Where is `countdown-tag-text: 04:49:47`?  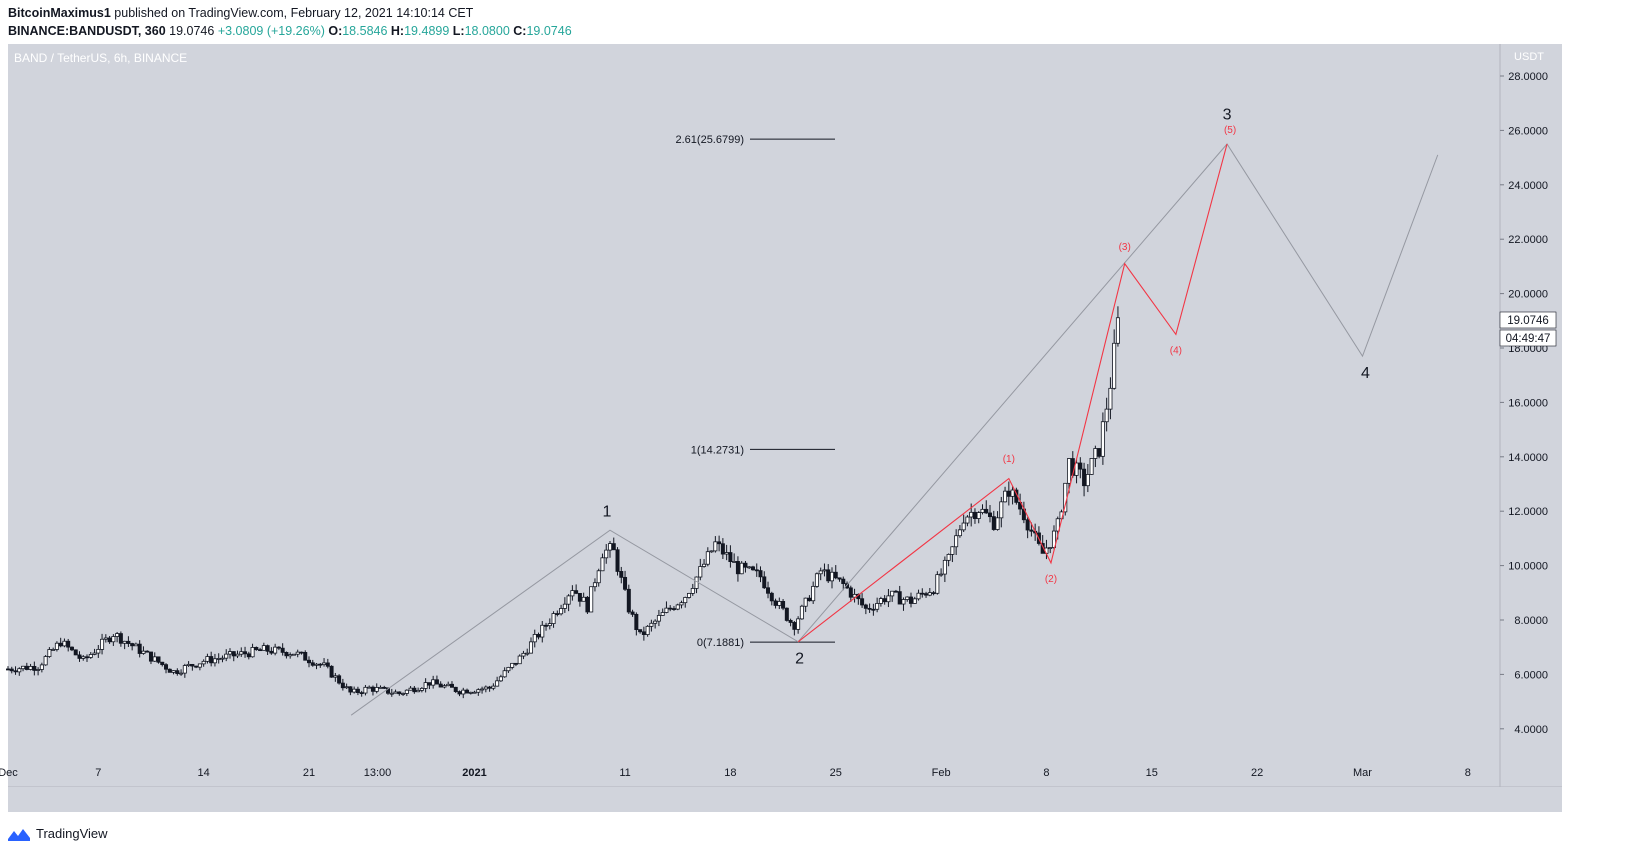 countdown-tag-text: 04:49:47 is located at coordinates (1528, 339).